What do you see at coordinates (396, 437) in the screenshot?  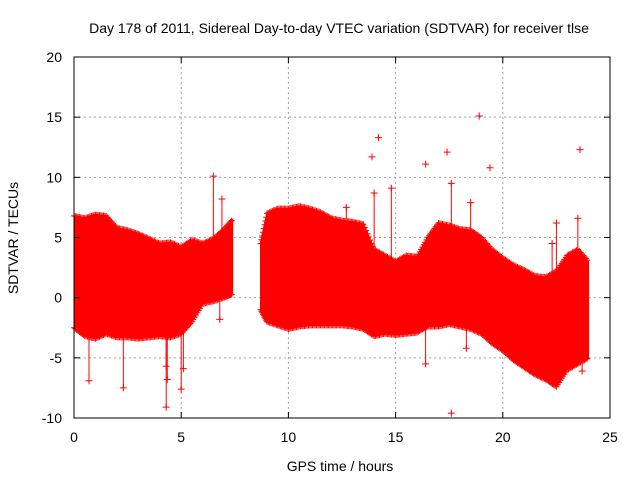 I see `x-tick-label: 15` at bounding box center [396, 437].